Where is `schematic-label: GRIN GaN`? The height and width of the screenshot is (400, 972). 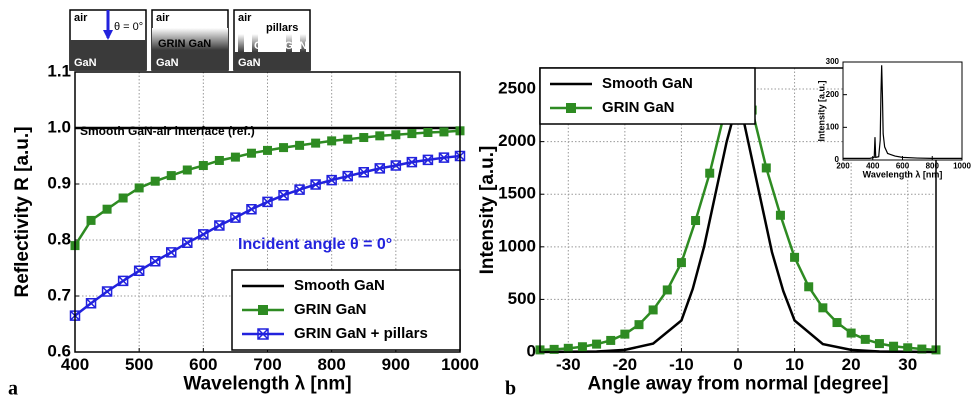 schematic-label: GRIN GaN is located at coordinates (280, 46).